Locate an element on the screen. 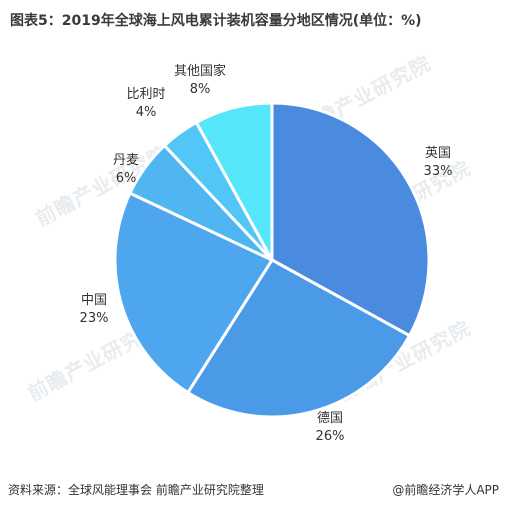  slice-value: 4% is located at coordinates (146, 112).